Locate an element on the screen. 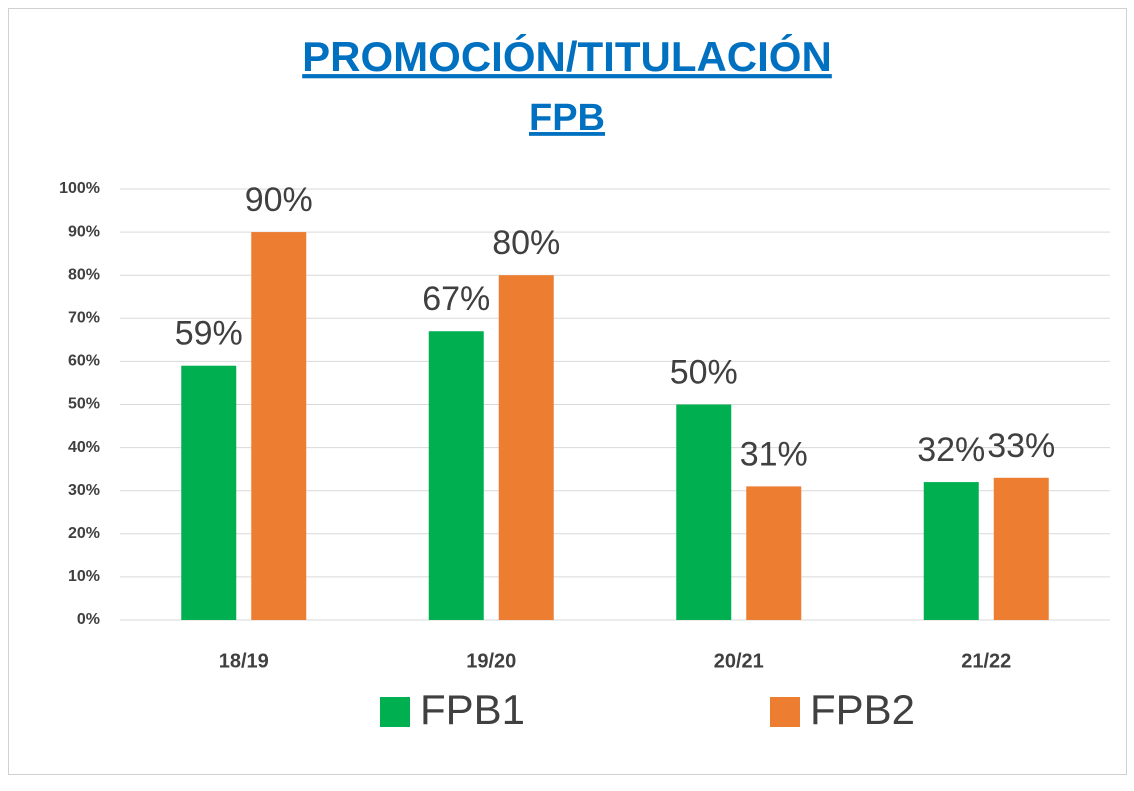 This screenshot has height=791, width=1134. value-label: 80% is located at coordinates (526, 243).